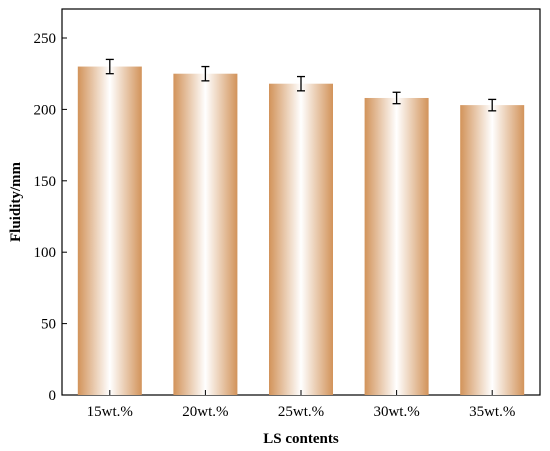 The width and height of the screenshot is (550, 451). What do you see at coordinates (53, 396) in the screenshot?
I see `y-tick-label: 0` at bounding box center [53, 396].